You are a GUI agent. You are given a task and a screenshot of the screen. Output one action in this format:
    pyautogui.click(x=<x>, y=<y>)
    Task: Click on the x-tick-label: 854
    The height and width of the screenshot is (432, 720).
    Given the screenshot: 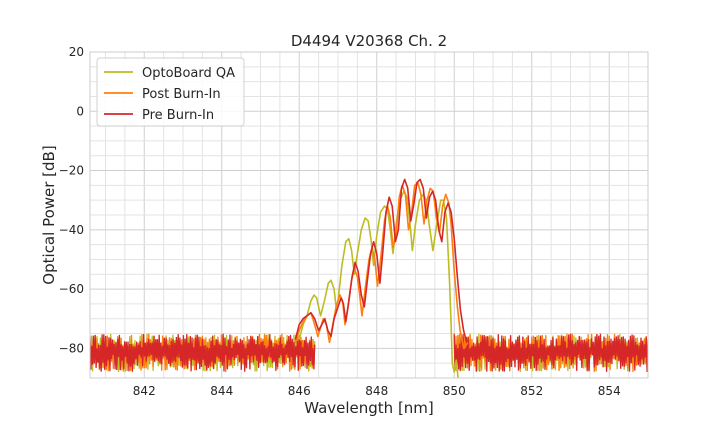 What is the action you would take?
    pyautogui.click(x=609, y=391)
    